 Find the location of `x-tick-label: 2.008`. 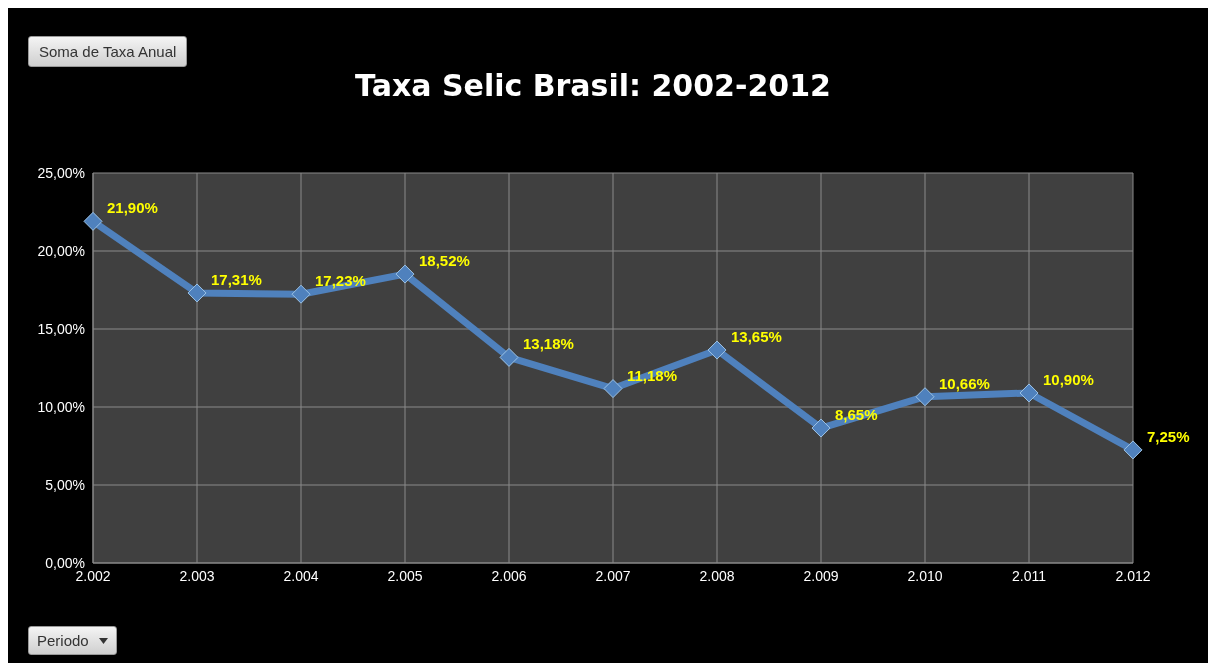

x-tick-label: 2.008 is located at coordinates (717, 575).